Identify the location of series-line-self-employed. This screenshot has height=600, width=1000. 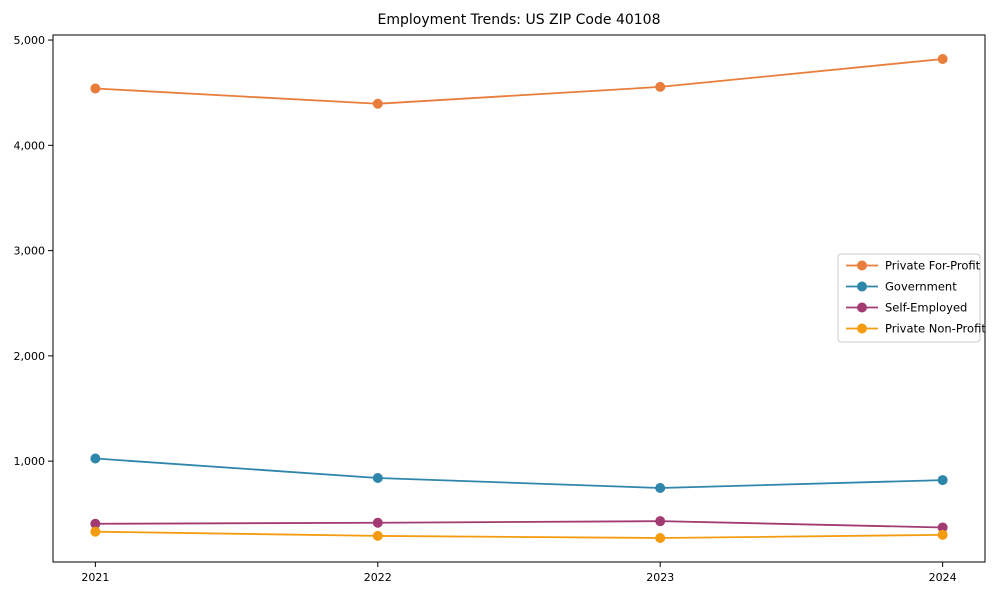
(519, 524).